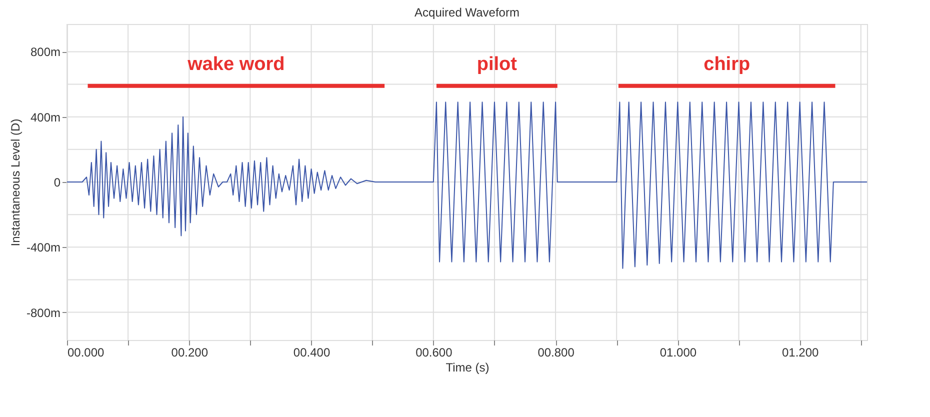 This screenshot has width=930, height=417. What do you see at coordinates (45, 117) in the screenshot?
I see `y-tick-label: 400m` at bounding box center [45, 117].